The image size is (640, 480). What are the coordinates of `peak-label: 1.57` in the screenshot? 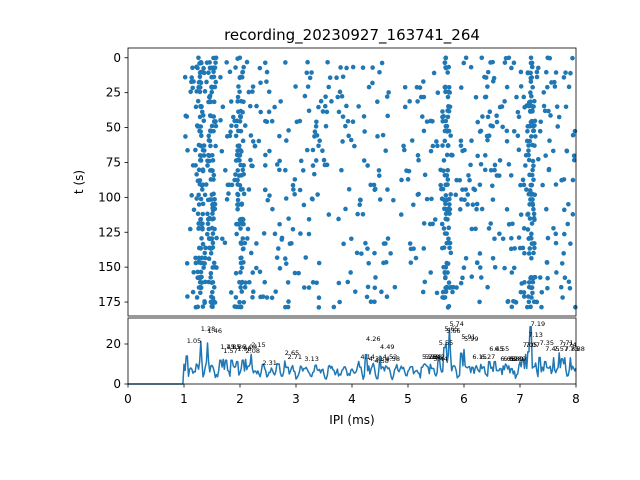 It's located at (230, 351).